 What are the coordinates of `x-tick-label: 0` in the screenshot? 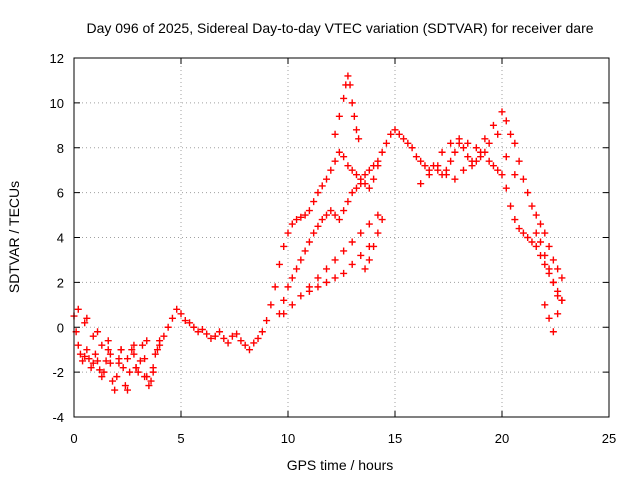 It's located at (73, 438).